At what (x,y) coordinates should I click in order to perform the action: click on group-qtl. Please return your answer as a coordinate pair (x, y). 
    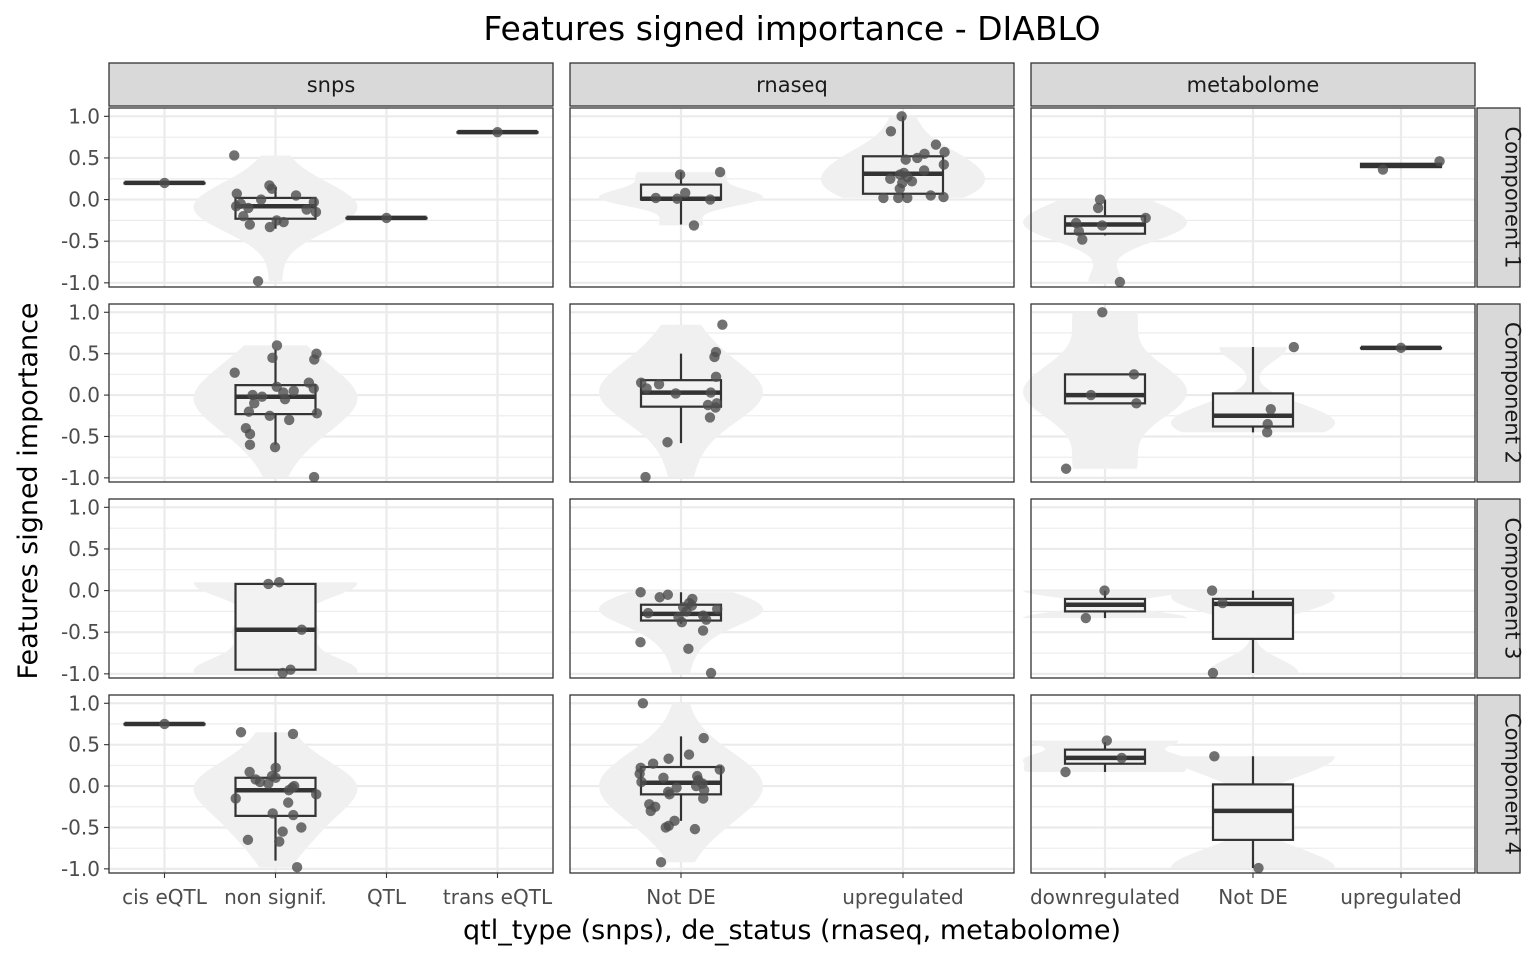
    Looking at the image, I should click on (386, 218).